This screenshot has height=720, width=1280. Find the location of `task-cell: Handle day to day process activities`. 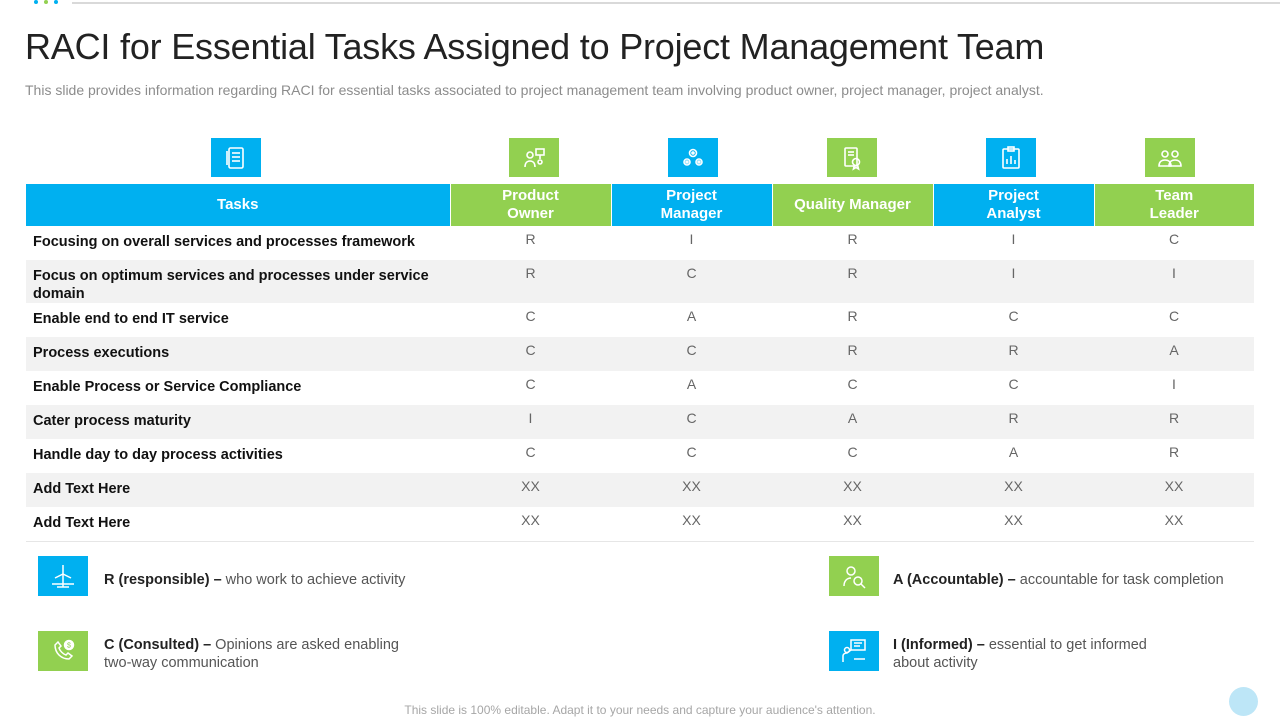

task-cell: Handle day to day process activities is located at coordinates (158, 455).